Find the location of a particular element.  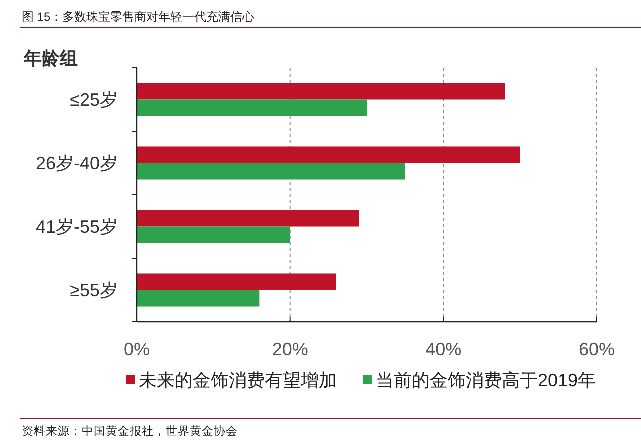

text: 资料来源：中国黄金报社，世界黄金协会 is located at coordinates (130, 431).